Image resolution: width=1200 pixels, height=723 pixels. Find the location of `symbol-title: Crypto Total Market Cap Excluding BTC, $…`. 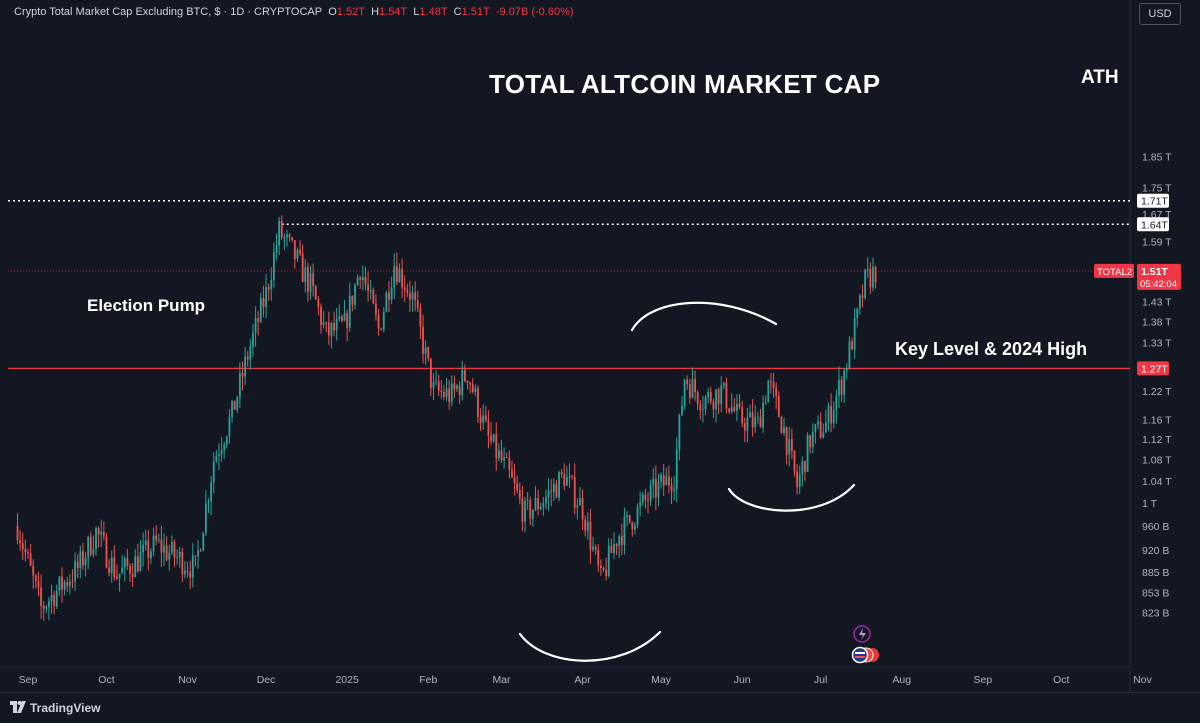

symbol-title: Crypto Total Market Cap Excluding BTC, $… is located at coordinates (168, 12).